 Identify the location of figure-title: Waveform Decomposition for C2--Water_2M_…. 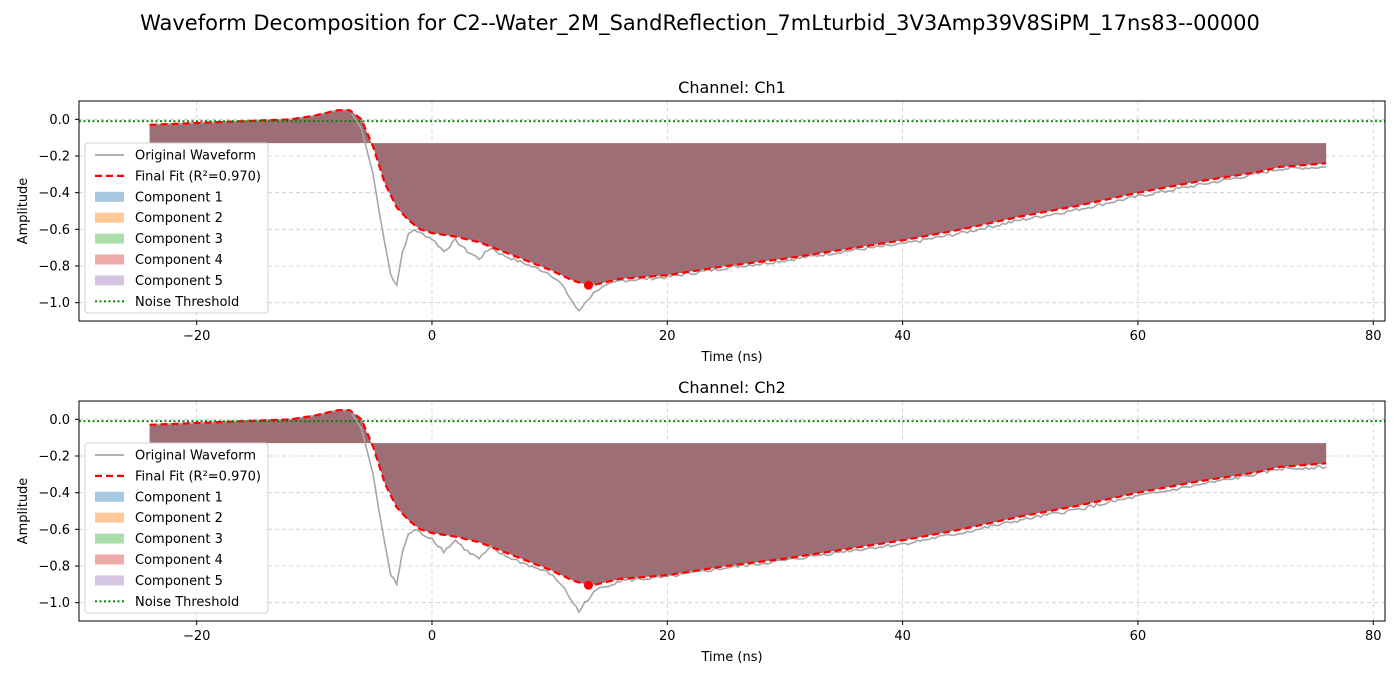
(700, 23).